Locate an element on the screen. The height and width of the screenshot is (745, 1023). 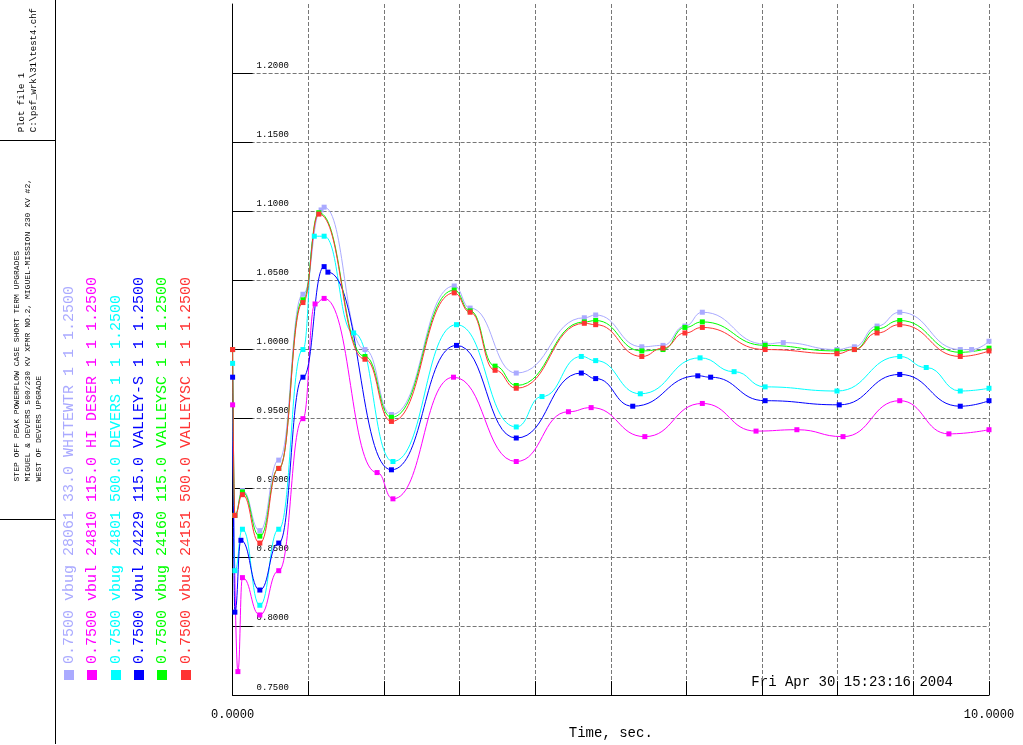
text: 0.7500 vbus 24151 500.0 VALLEYSC 1 1 1.2500 is located at coordinates (186, 470).